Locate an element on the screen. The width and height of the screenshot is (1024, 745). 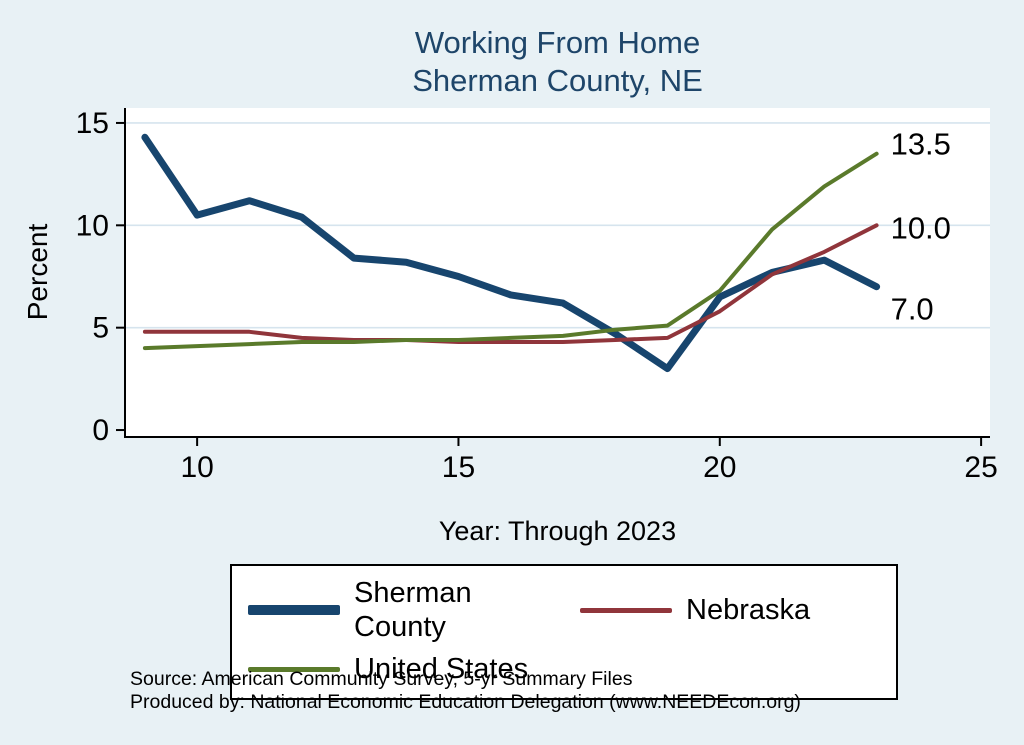
legend-label-united-states: United States is located at coordinates (441, 669).